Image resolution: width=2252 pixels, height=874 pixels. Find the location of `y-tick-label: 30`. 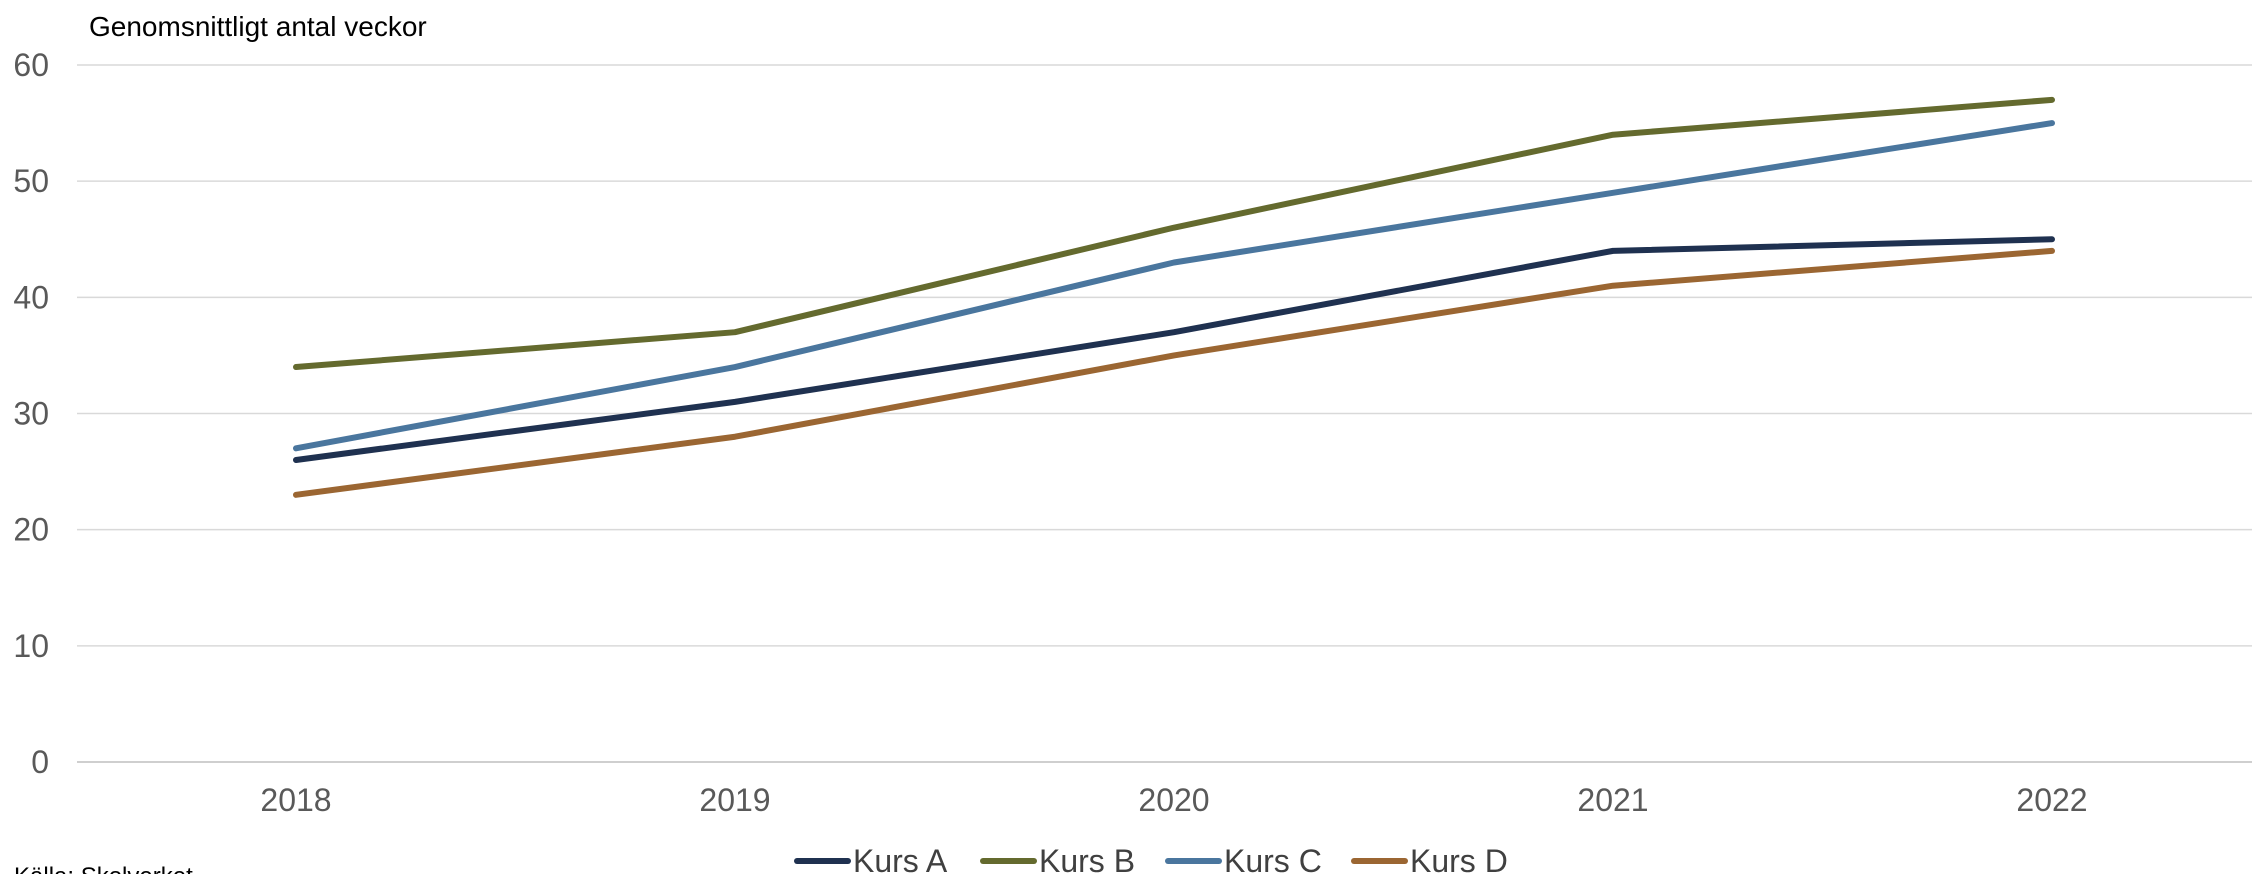

y-tick-label: 30 is located at coordinates (31, 414).